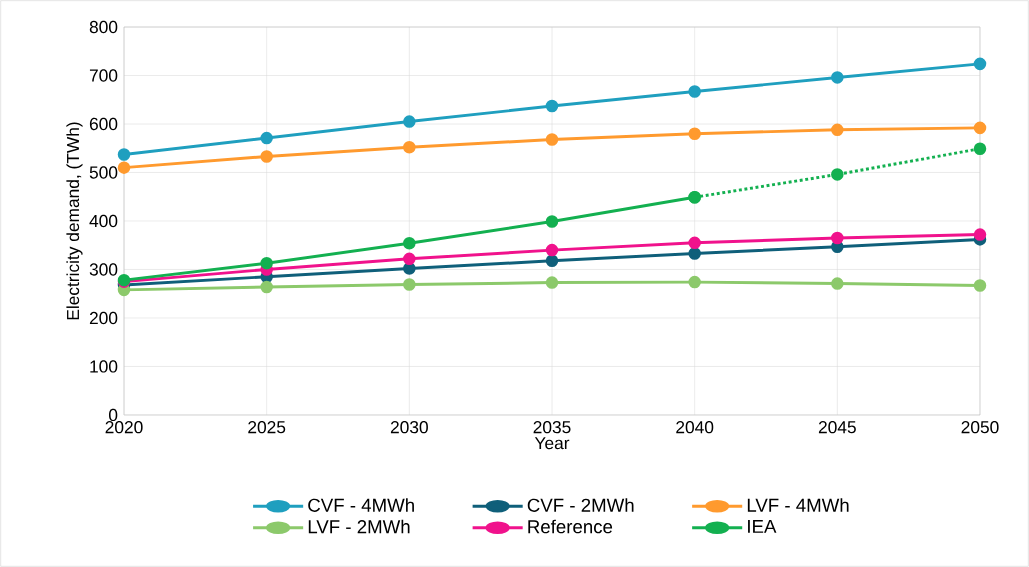 This screenshot has width=1029, height=567. I want to click on y-tick-label: 100, so click(104, 366).